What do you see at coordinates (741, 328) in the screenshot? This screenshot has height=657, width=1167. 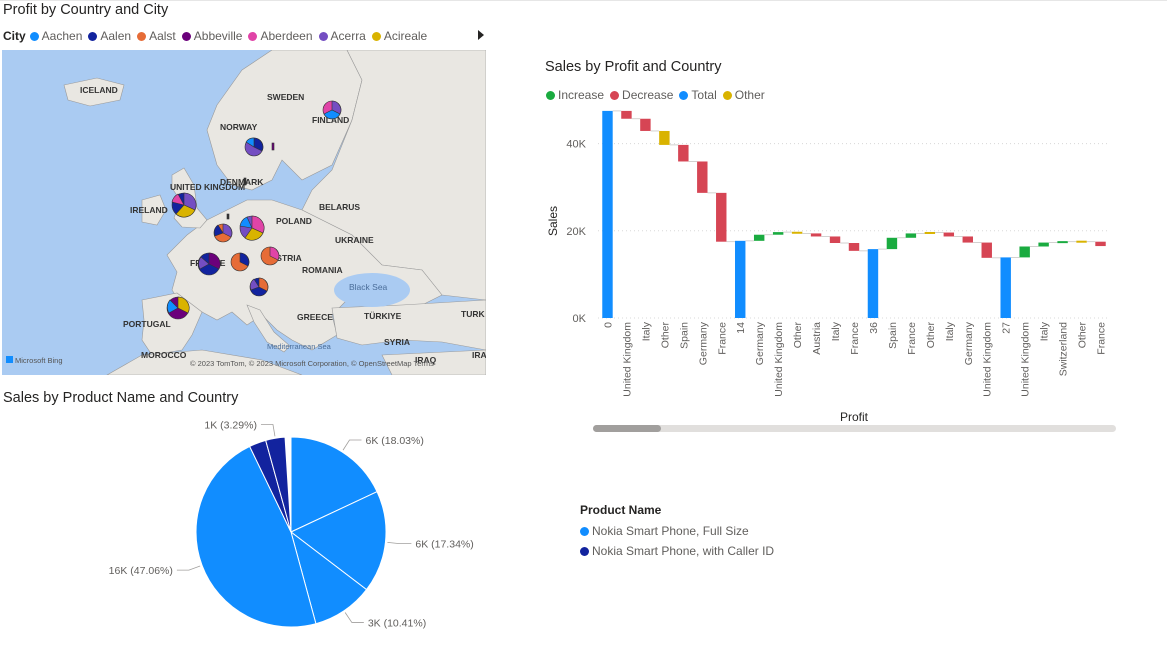 I see `x-tick-label: 14` at bounding box center [741, 328].